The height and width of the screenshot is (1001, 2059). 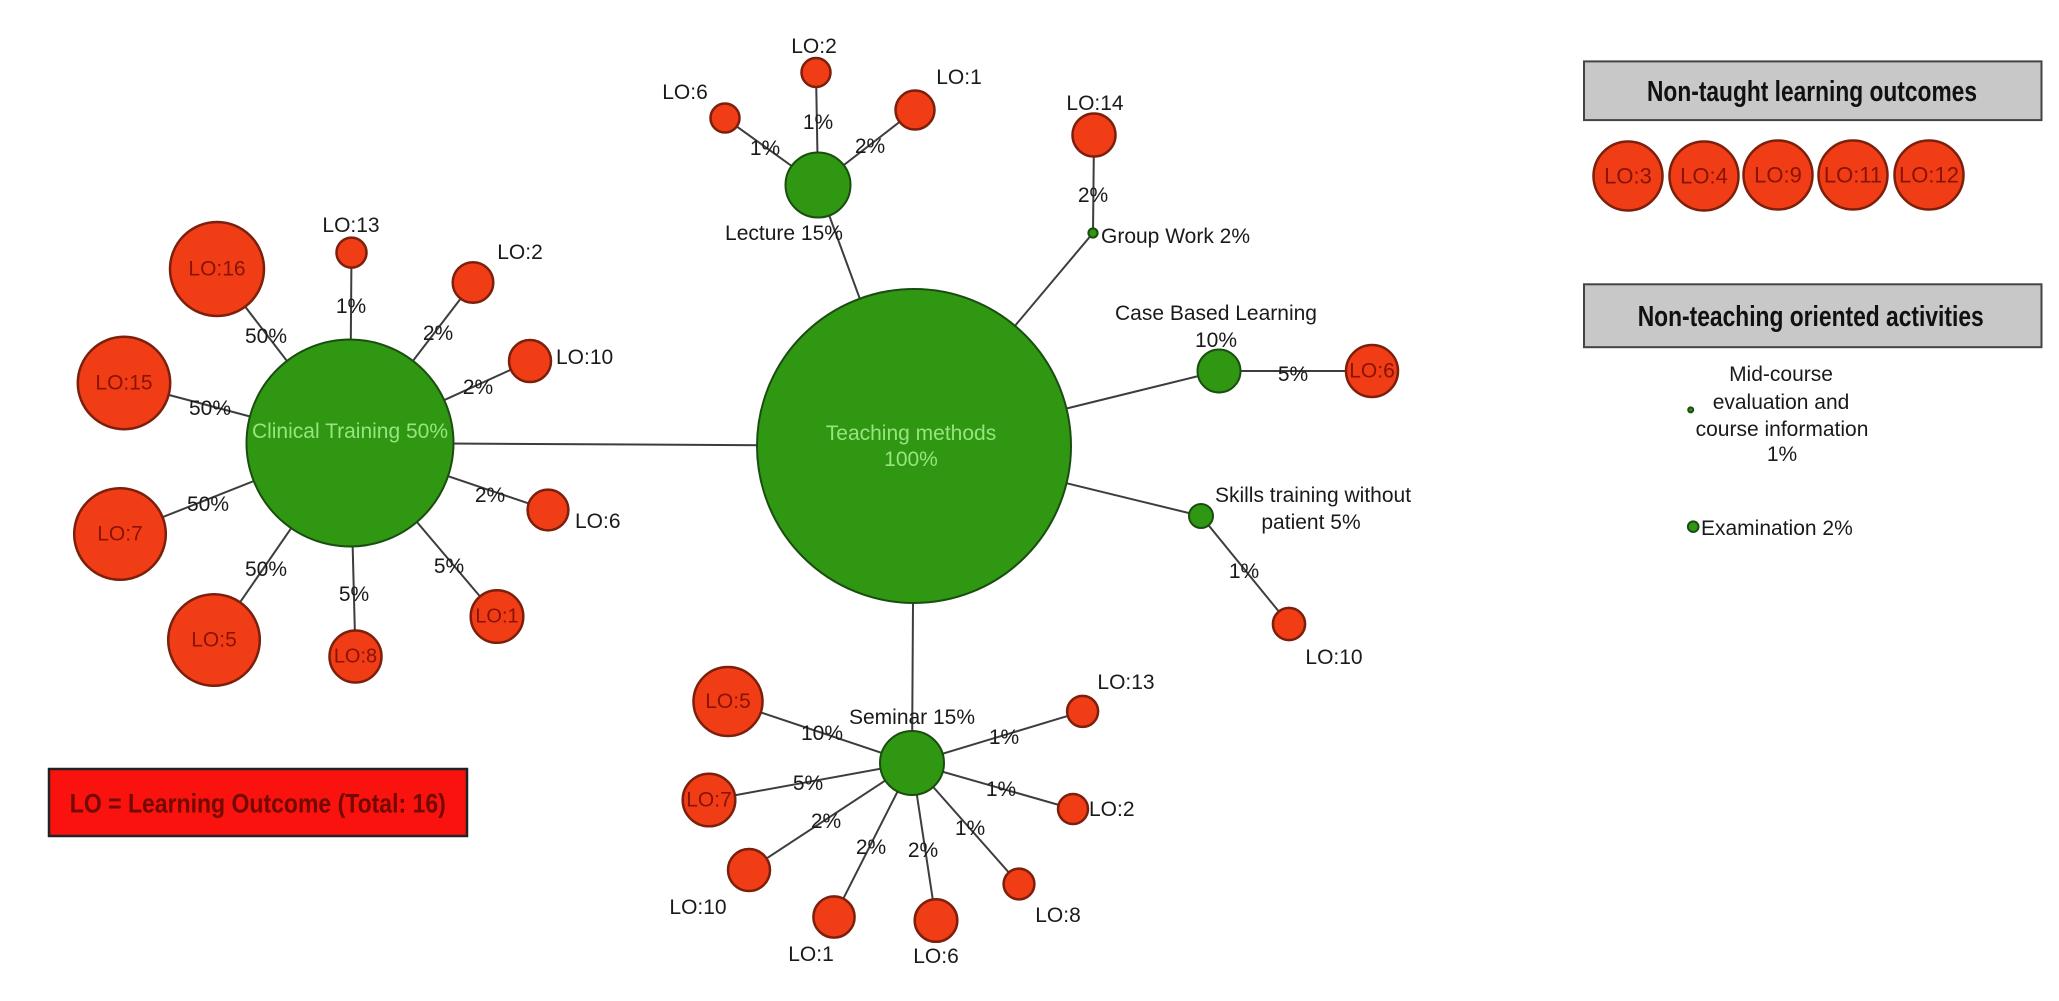 I want to click on svg-text: patient 5%, so click(x=1310, y=522).